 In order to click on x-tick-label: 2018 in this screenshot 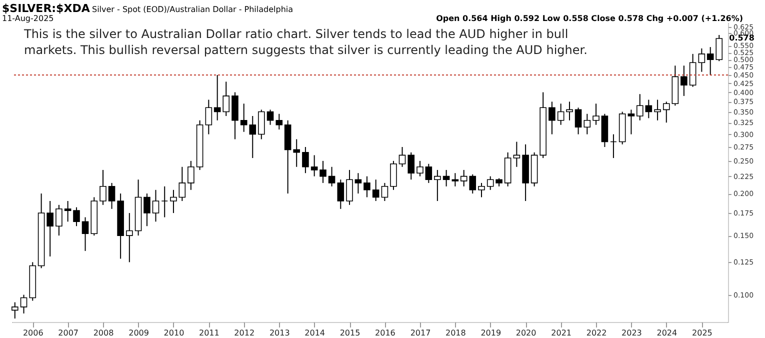, I will do `click(455, 333)`.